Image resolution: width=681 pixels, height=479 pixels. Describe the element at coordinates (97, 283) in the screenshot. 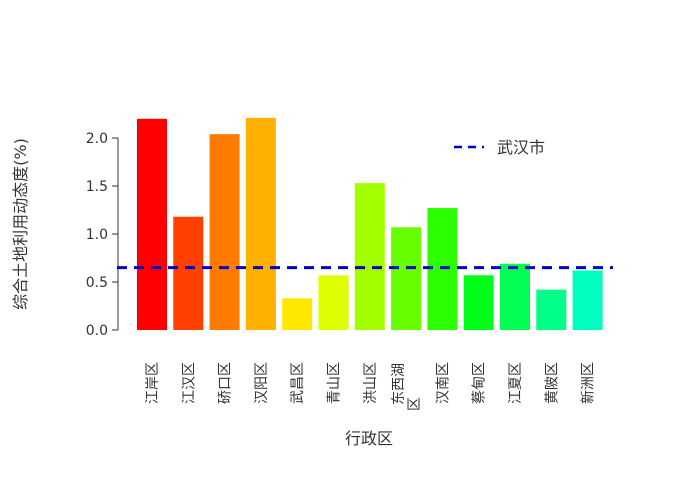

I see `y-tick-label: 0.5` at that location.